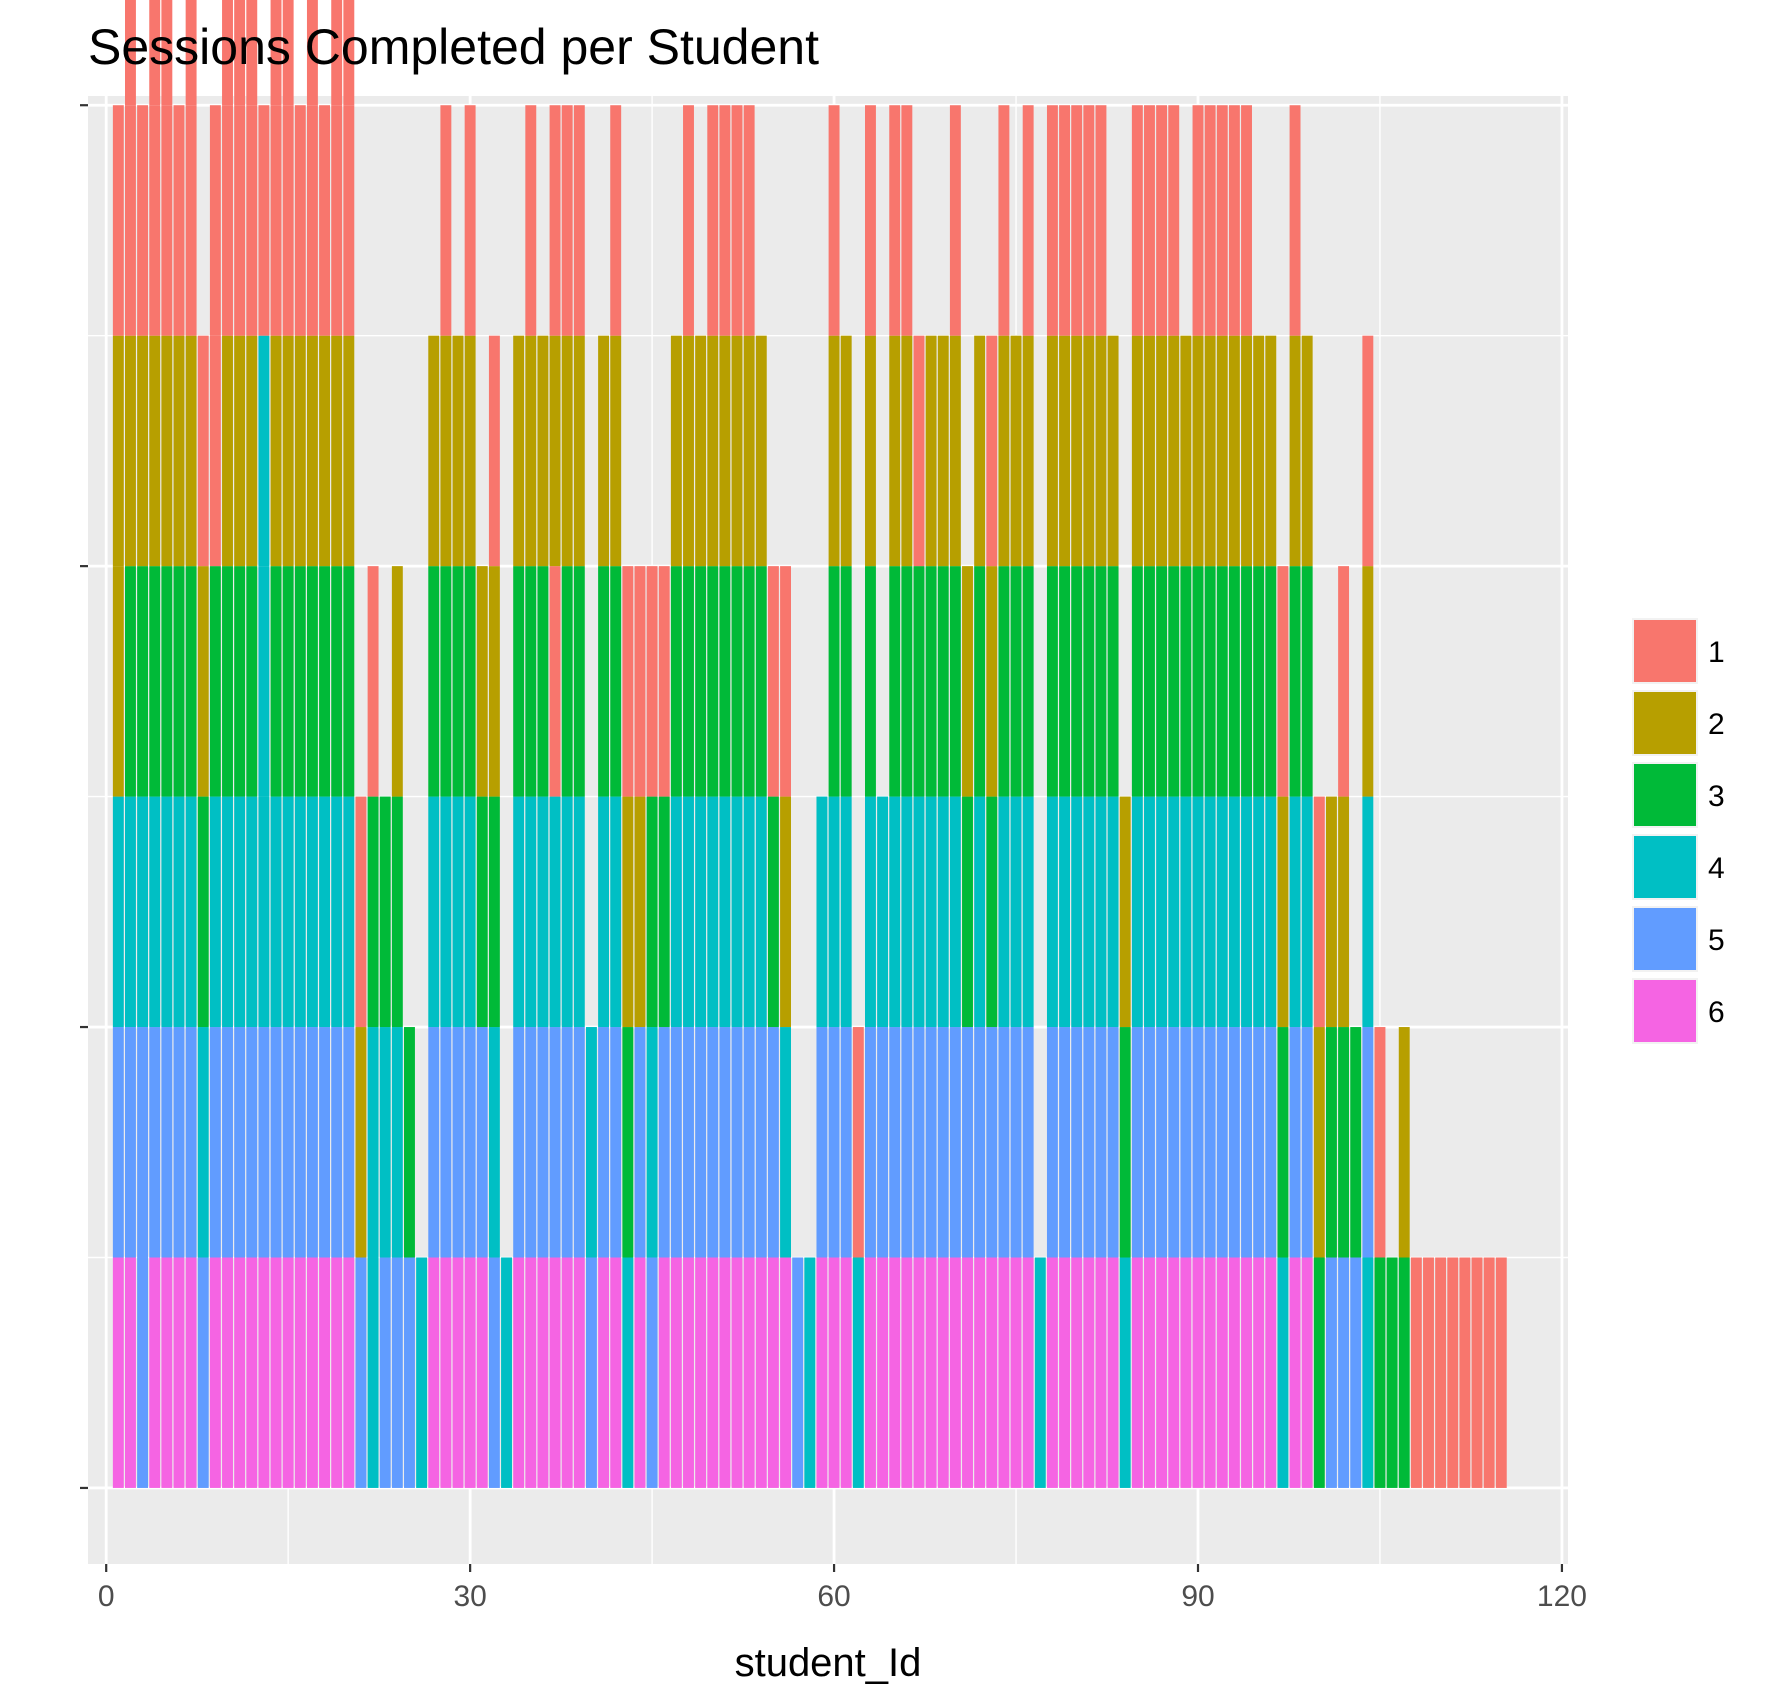  Describe the element at coordinates (828, 1663) in the screenshot. I see `x-axis-title: student_Id` at that location.